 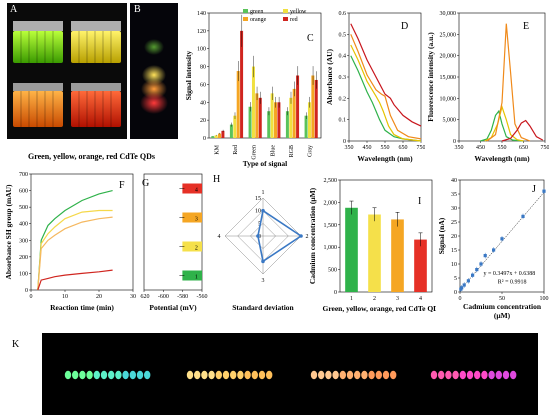 What do you see at coordinates (480, 148) in the screenshot?
I see `x-tick-label: 450` at bounding box center [480, 148].